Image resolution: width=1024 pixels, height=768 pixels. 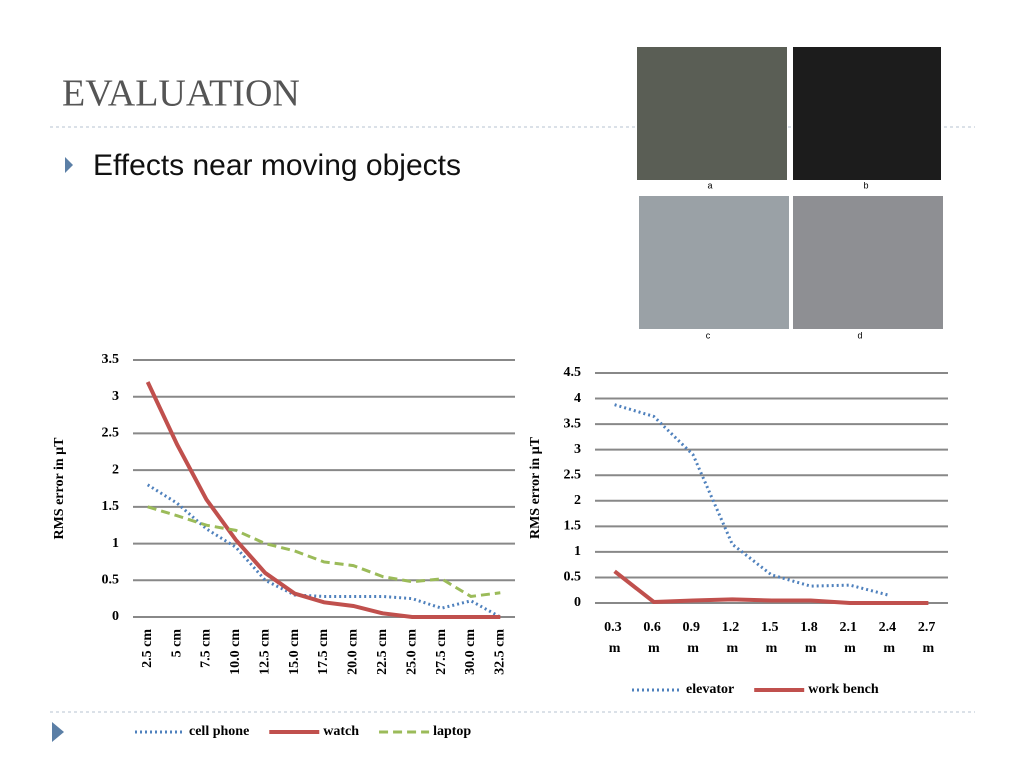 What do you see at coordinates (843, 689) in the screenshot?
I see `legend-label: work bench` at bounding box center [843, 689].